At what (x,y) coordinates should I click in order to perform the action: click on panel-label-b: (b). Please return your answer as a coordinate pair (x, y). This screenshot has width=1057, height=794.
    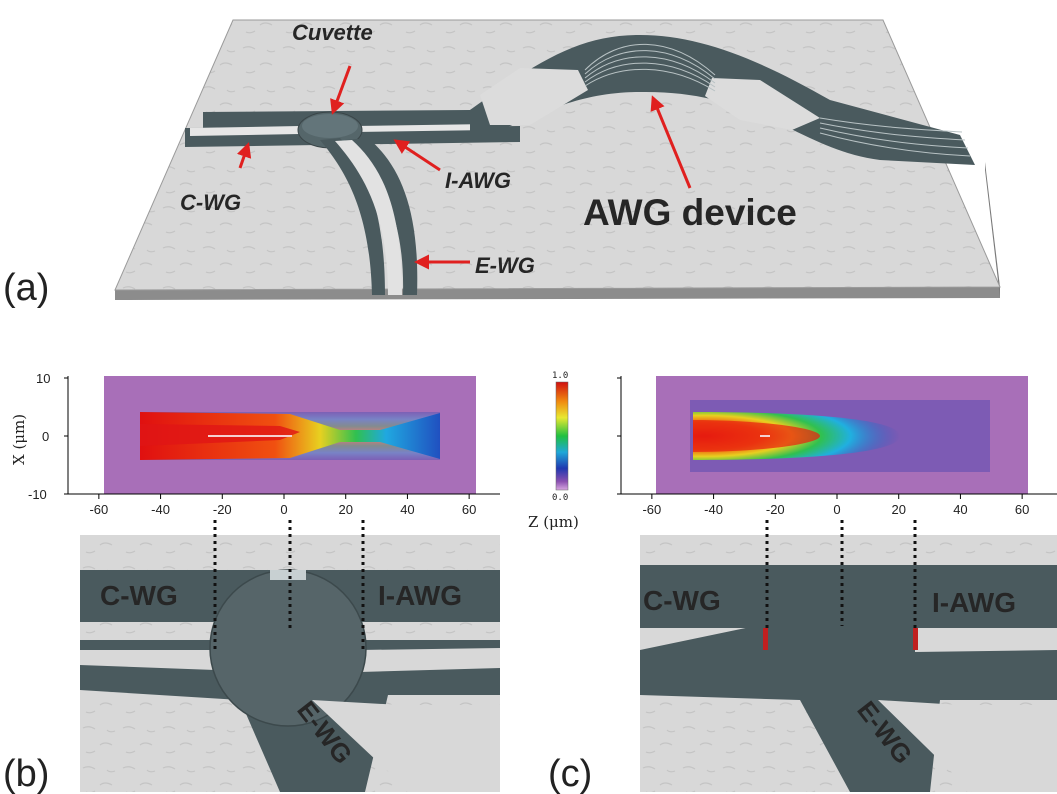
    Looking at the image, I should click on (26, 773).